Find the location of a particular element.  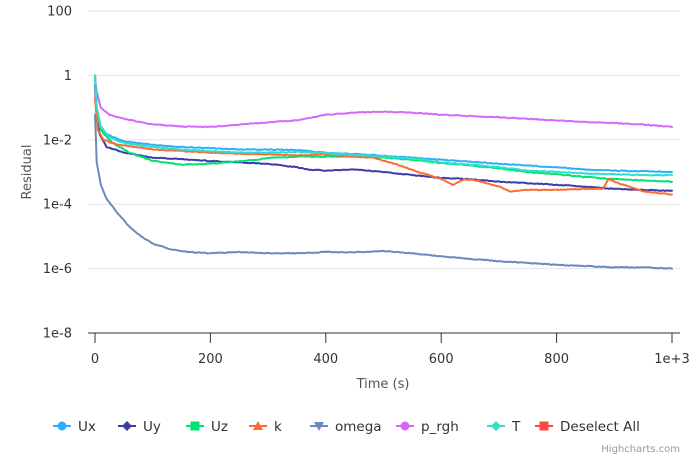

legend-item-p-rgh: p_rgh is located at coordinates (427, 427).